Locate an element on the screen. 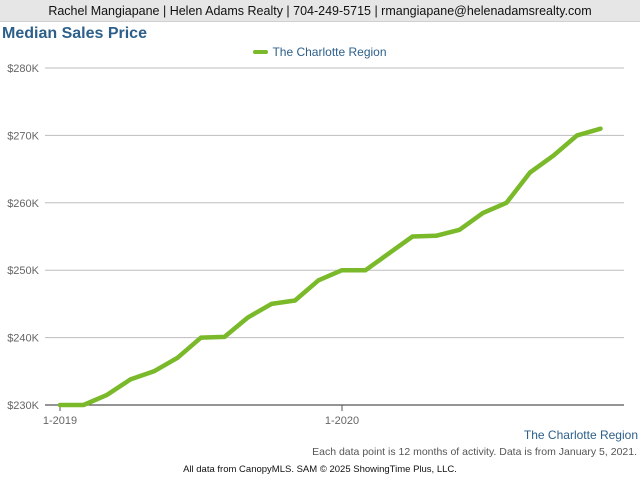 The image size is (640, 480). y-tick-label: $240K is located at coordinates (23, 339).